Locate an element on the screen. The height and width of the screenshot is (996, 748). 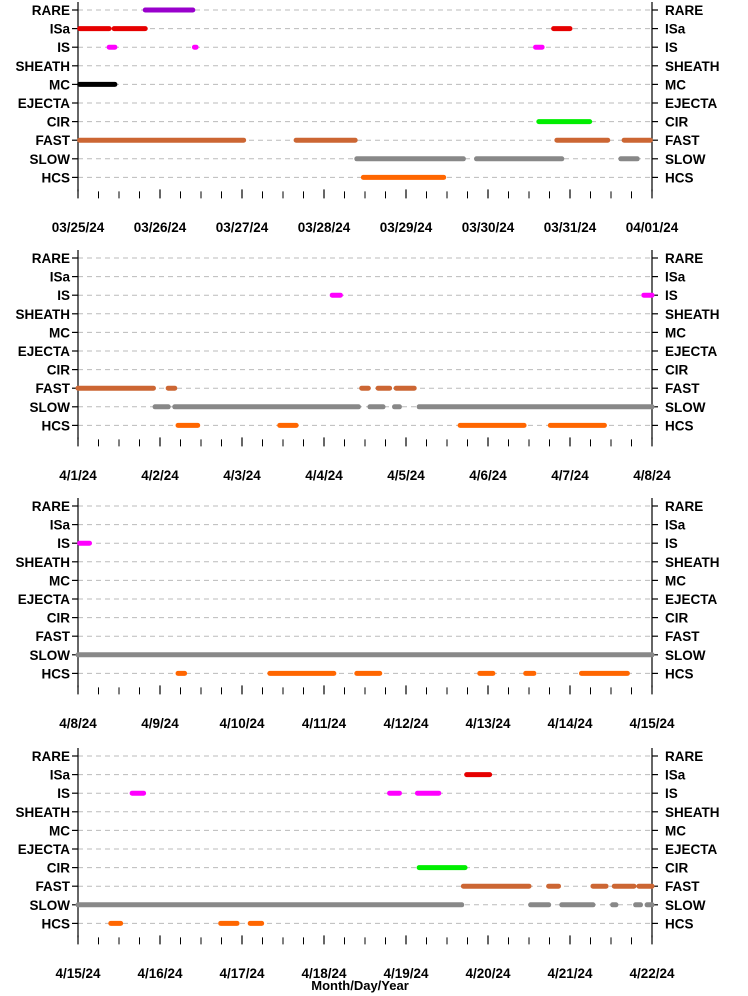
x-tick-label: 4/22/24 is located at coordinates (652, 973).